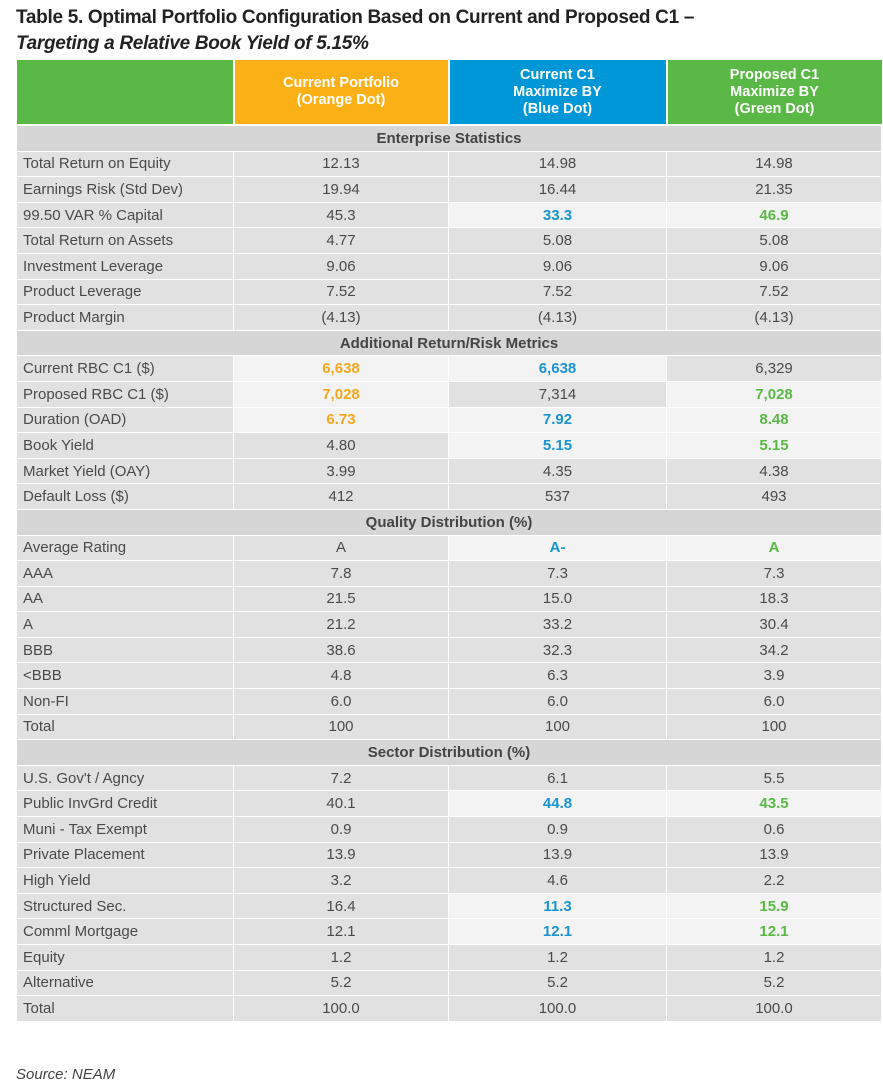 The height and width of the screenshot is (1089, 883). I want to click on row-label: High Yield, so click(125, 880).